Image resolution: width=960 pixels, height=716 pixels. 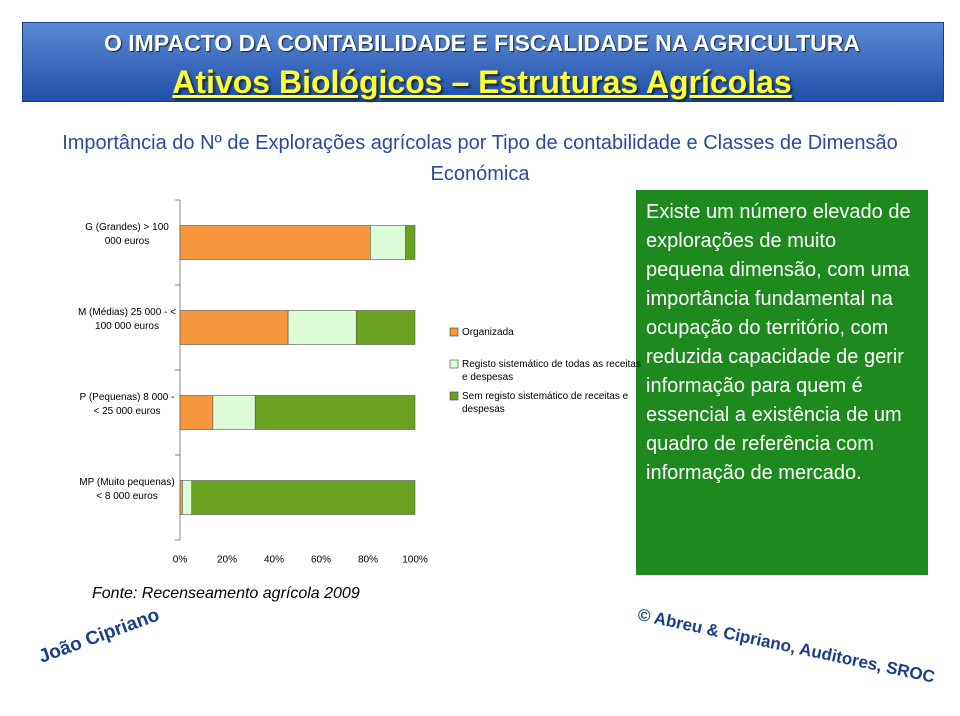 I want to click on x-tick-label: 80%, so click(x=368, y=560).